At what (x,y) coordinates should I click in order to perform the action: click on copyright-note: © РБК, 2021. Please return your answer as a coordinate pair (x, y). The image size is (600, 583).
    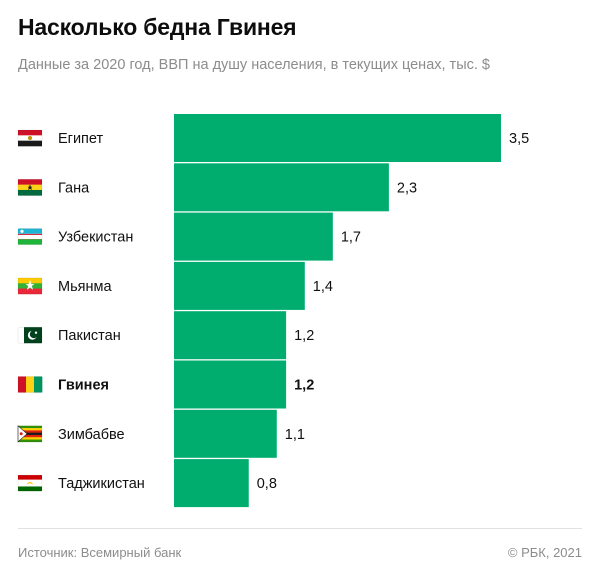
    Looking at the image, I should click on (544, 552).